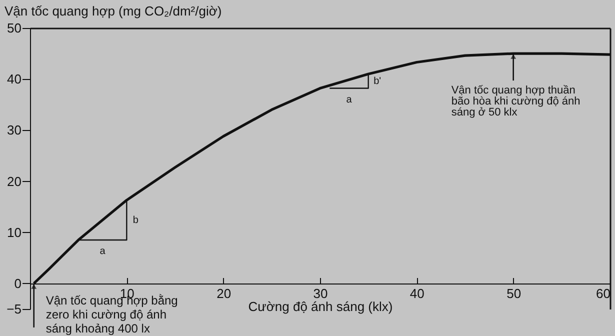 Image resolution: width=615 pixels, height=336 pixels. Describe the element at coordinates (14, 181) in the screenshot. I see `y-tick-label: 20` at that location.